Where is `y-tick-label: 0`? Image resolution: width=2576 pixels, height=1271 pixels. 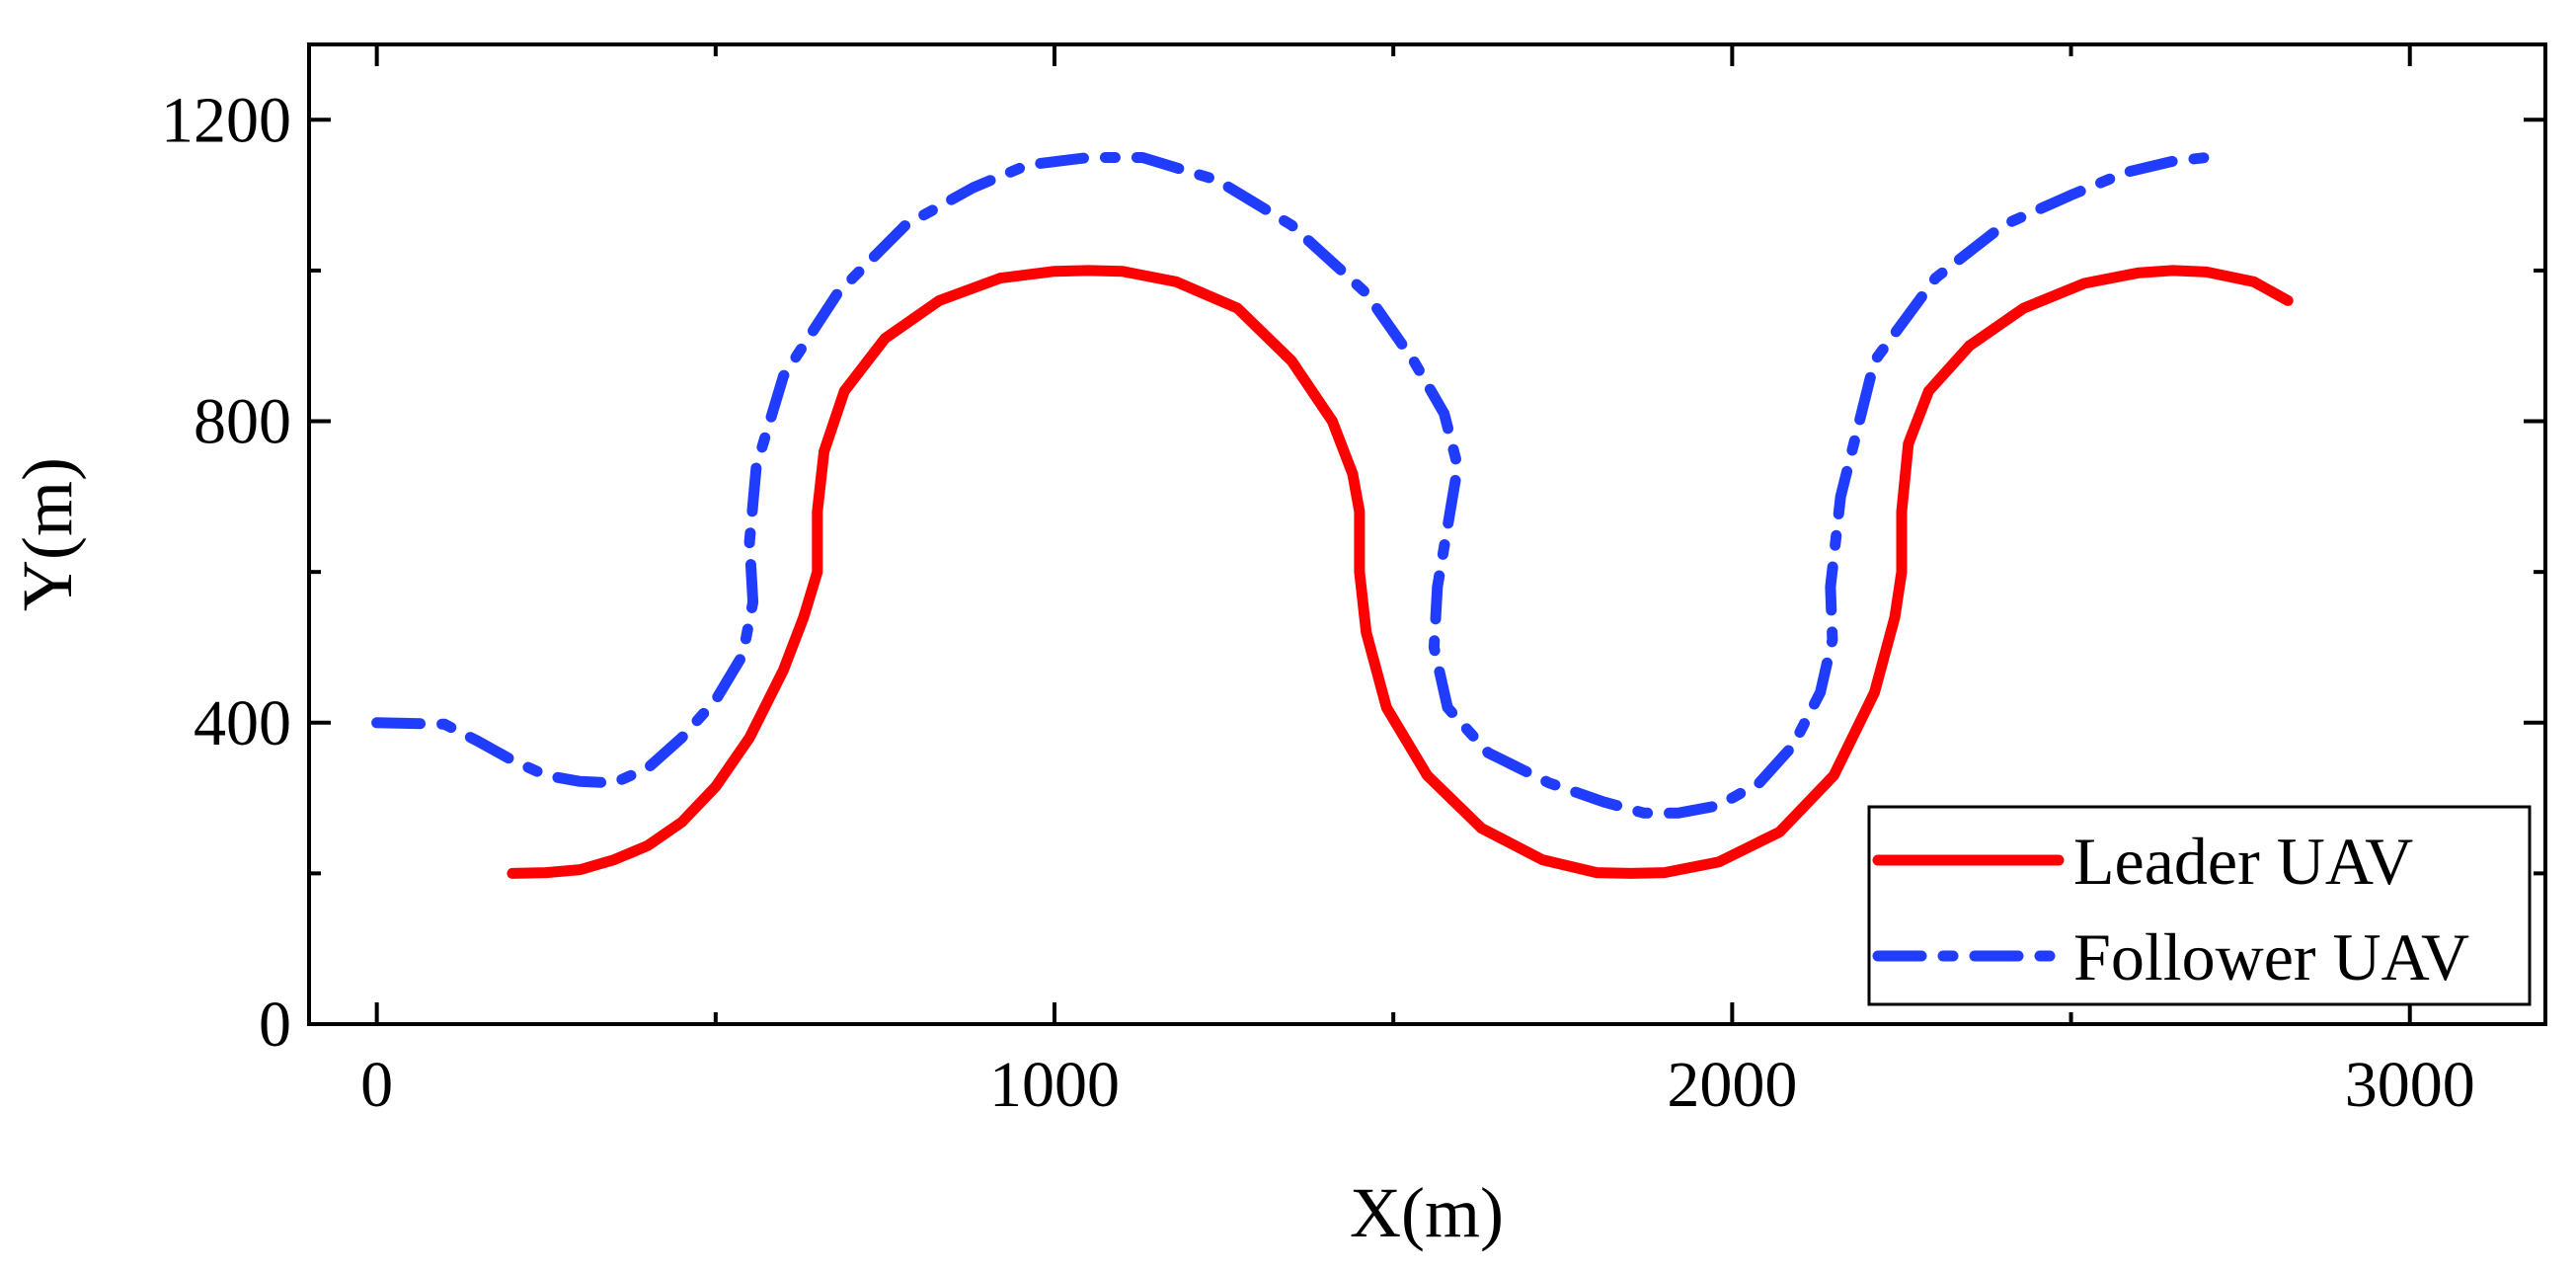 y-tick-label: 0 is located at coordinates (275, 1025).